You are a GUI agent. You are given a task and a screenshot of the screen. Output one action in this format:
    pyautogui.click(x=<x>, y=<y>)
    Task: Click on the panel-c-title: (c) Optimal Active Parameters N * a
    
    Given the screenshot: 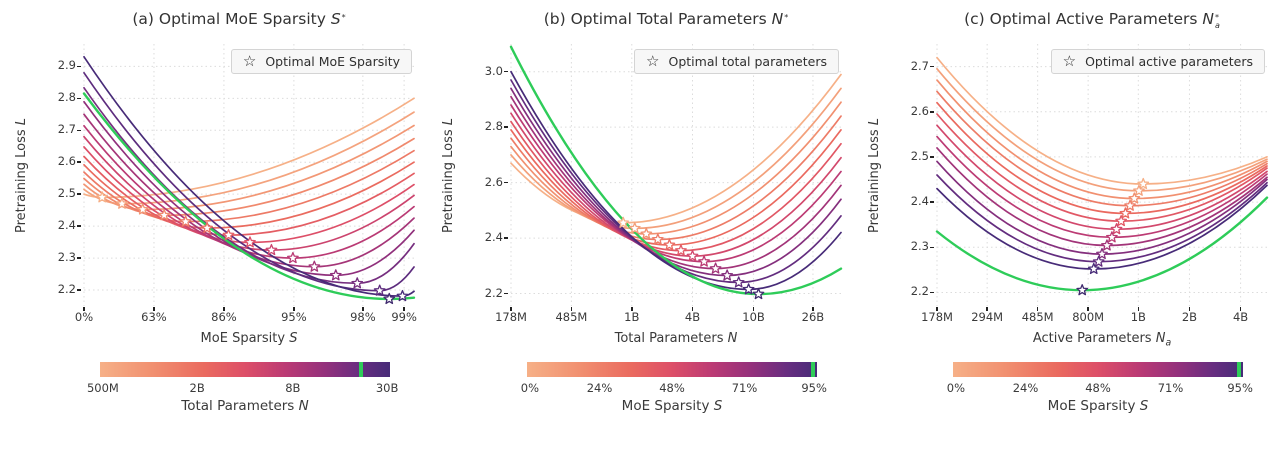 What is the action you would take?
    pyautogui.click(x=1092, y=20)
    